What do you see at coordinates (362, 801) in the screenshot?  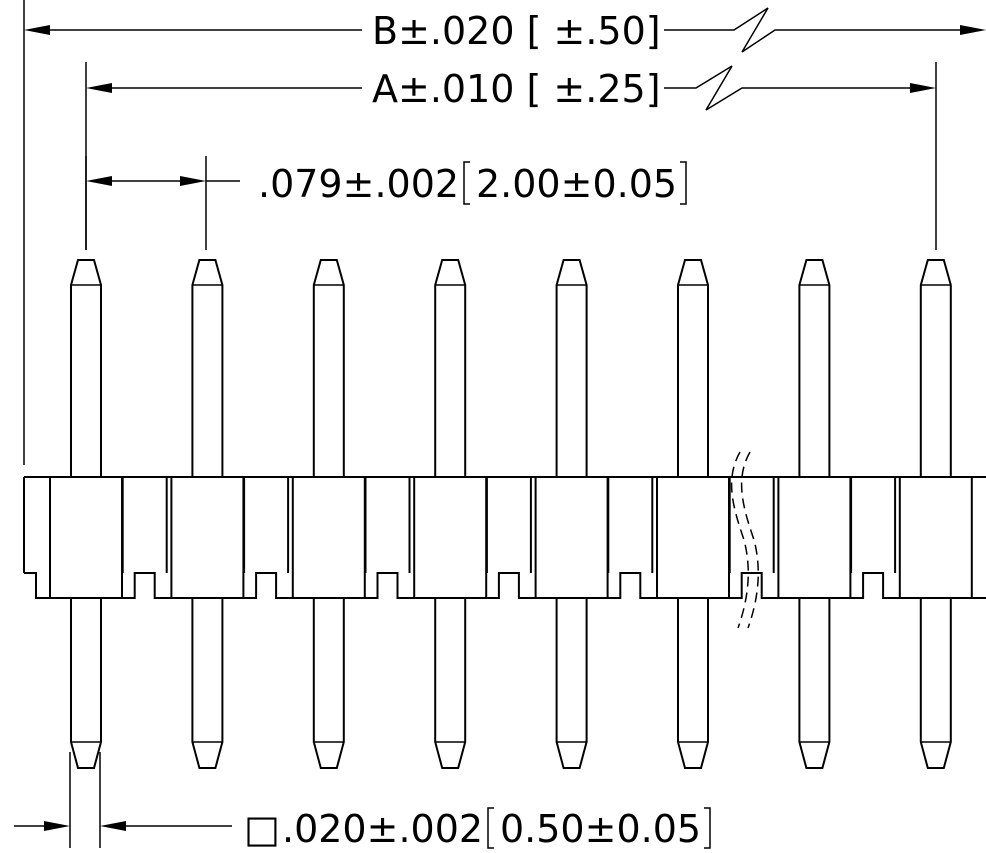 I see `dimension-pin-size: □ .020±.002 0.50±0.05` at bounding box center [362, 801].